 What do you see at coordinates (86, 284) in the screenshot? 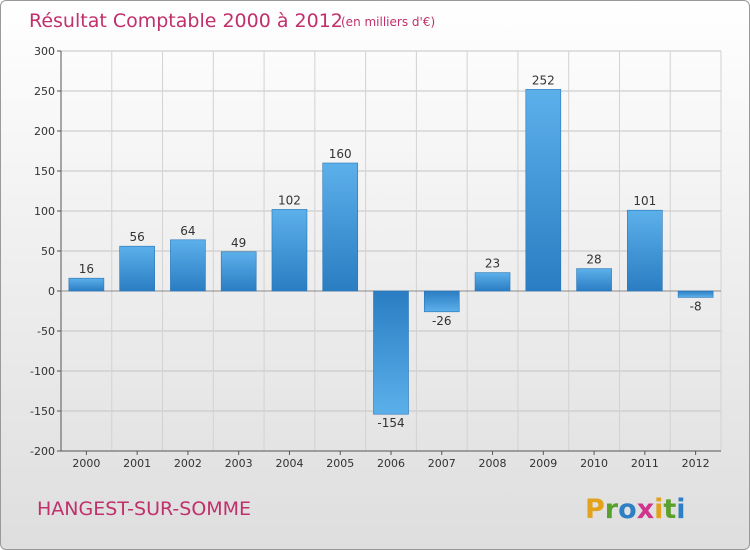
I see `bar-2000` at bounding box center [86, 284].